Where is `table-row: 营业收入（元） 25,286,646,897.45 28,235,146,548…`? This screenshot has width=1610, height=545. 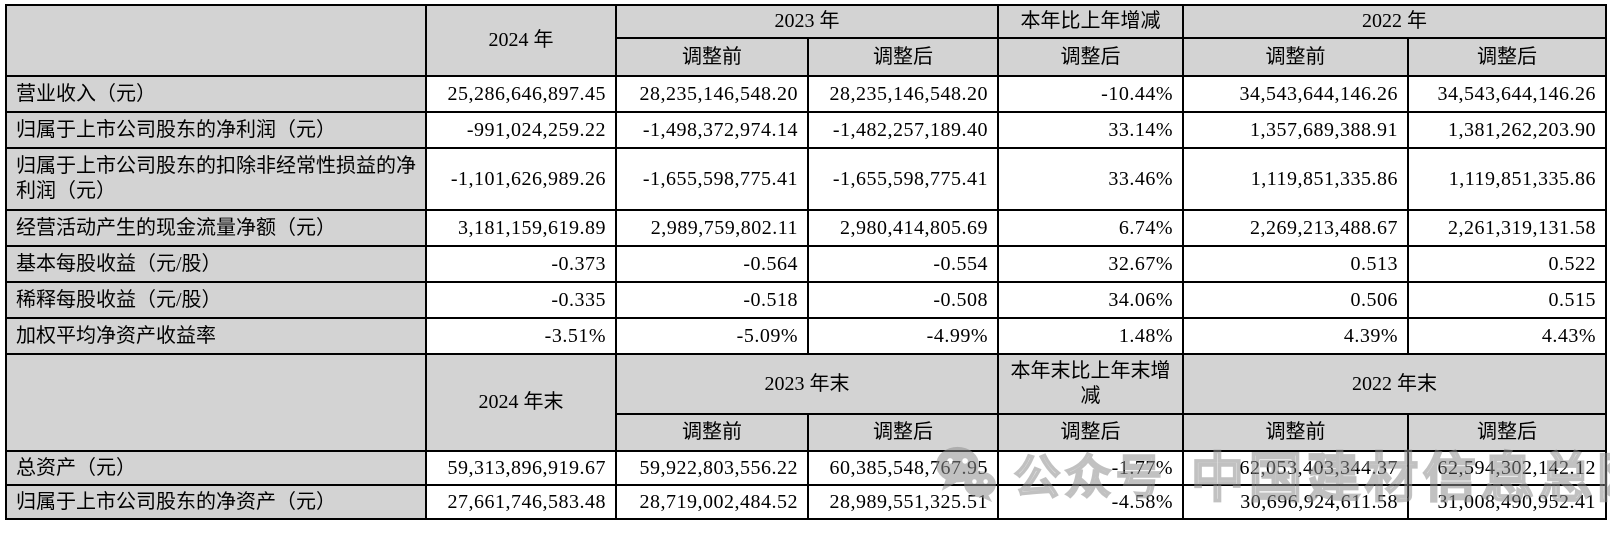
table-row: 营业收入（元） 25,286,646,897.45 28,235,146,548… is located at coordinates (806, 94).